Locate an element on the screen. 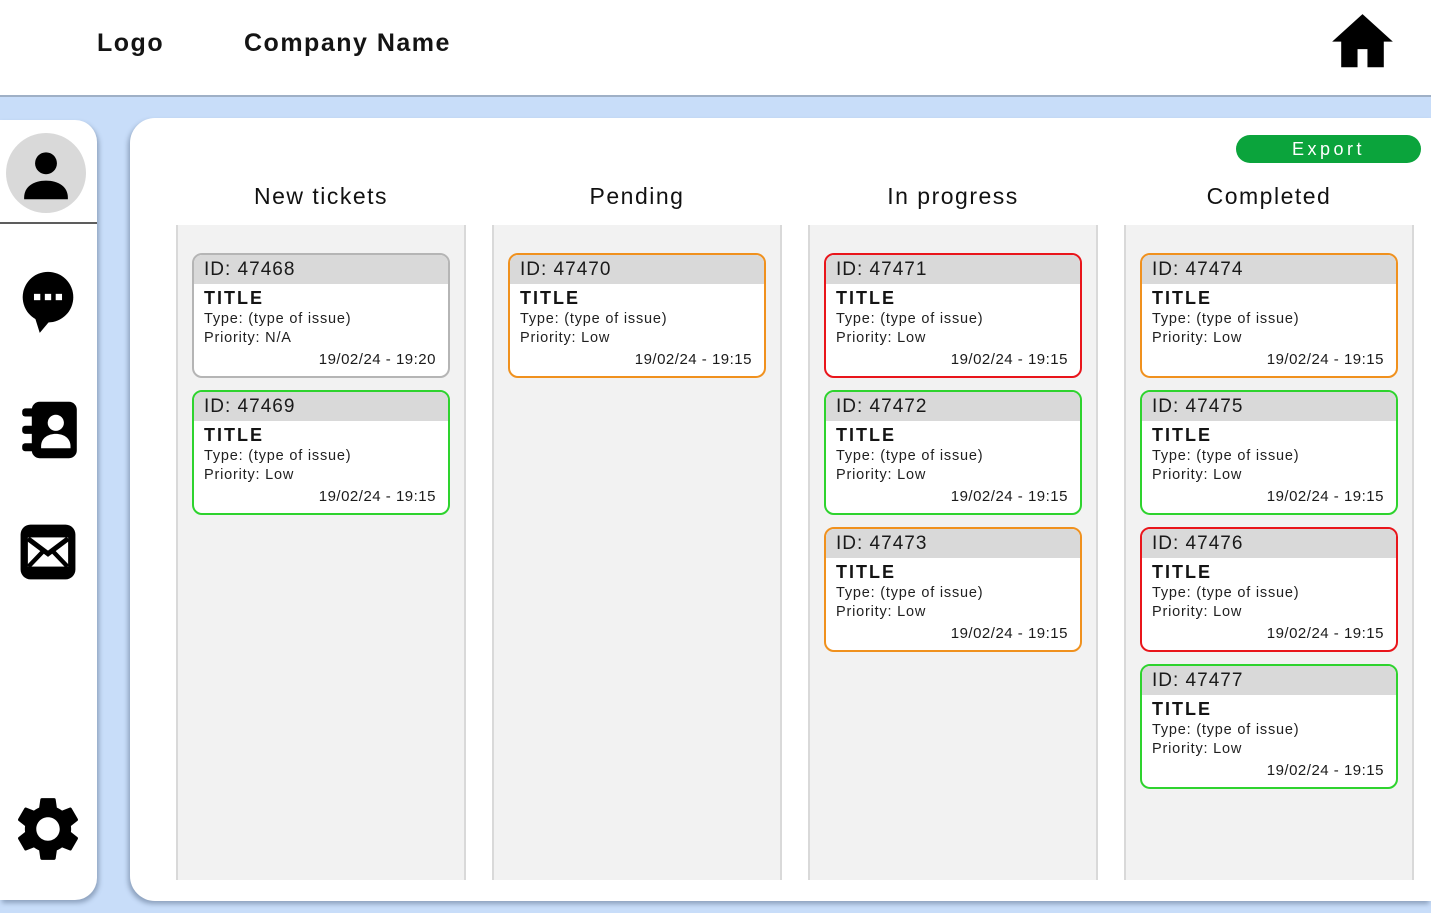 The image size is (1431, 913). contacts-button is located at coordinates (48, 430).